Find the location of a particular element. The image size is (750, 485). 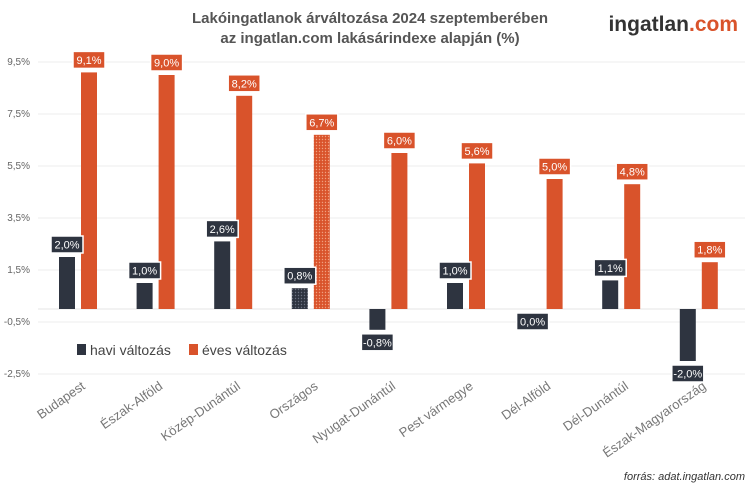

data-label: 2,0% is located at coordinates (66, 246).